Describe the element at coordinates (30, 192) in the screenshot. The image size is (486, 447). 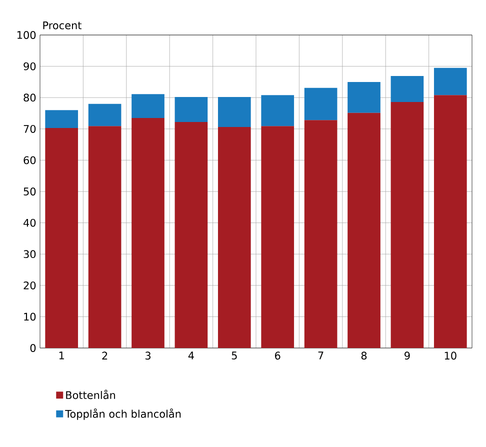
I see `y-tick-label: 50` at that location.